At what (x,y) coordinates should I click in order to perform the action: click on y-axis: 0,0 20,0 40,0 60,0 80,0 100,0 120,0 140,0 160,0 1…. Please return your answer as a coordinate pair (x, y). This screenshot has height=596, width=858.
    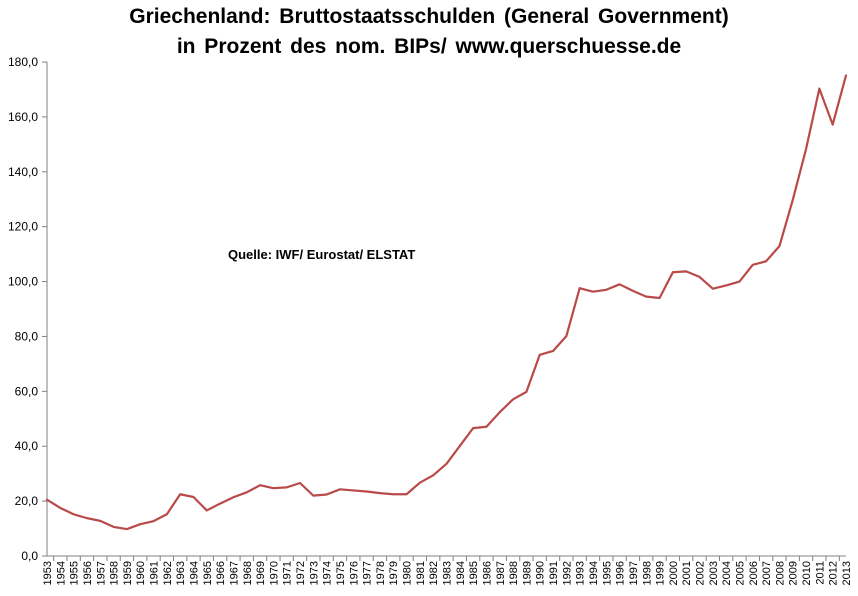
    Looking at the image, I should click on (28, 309).